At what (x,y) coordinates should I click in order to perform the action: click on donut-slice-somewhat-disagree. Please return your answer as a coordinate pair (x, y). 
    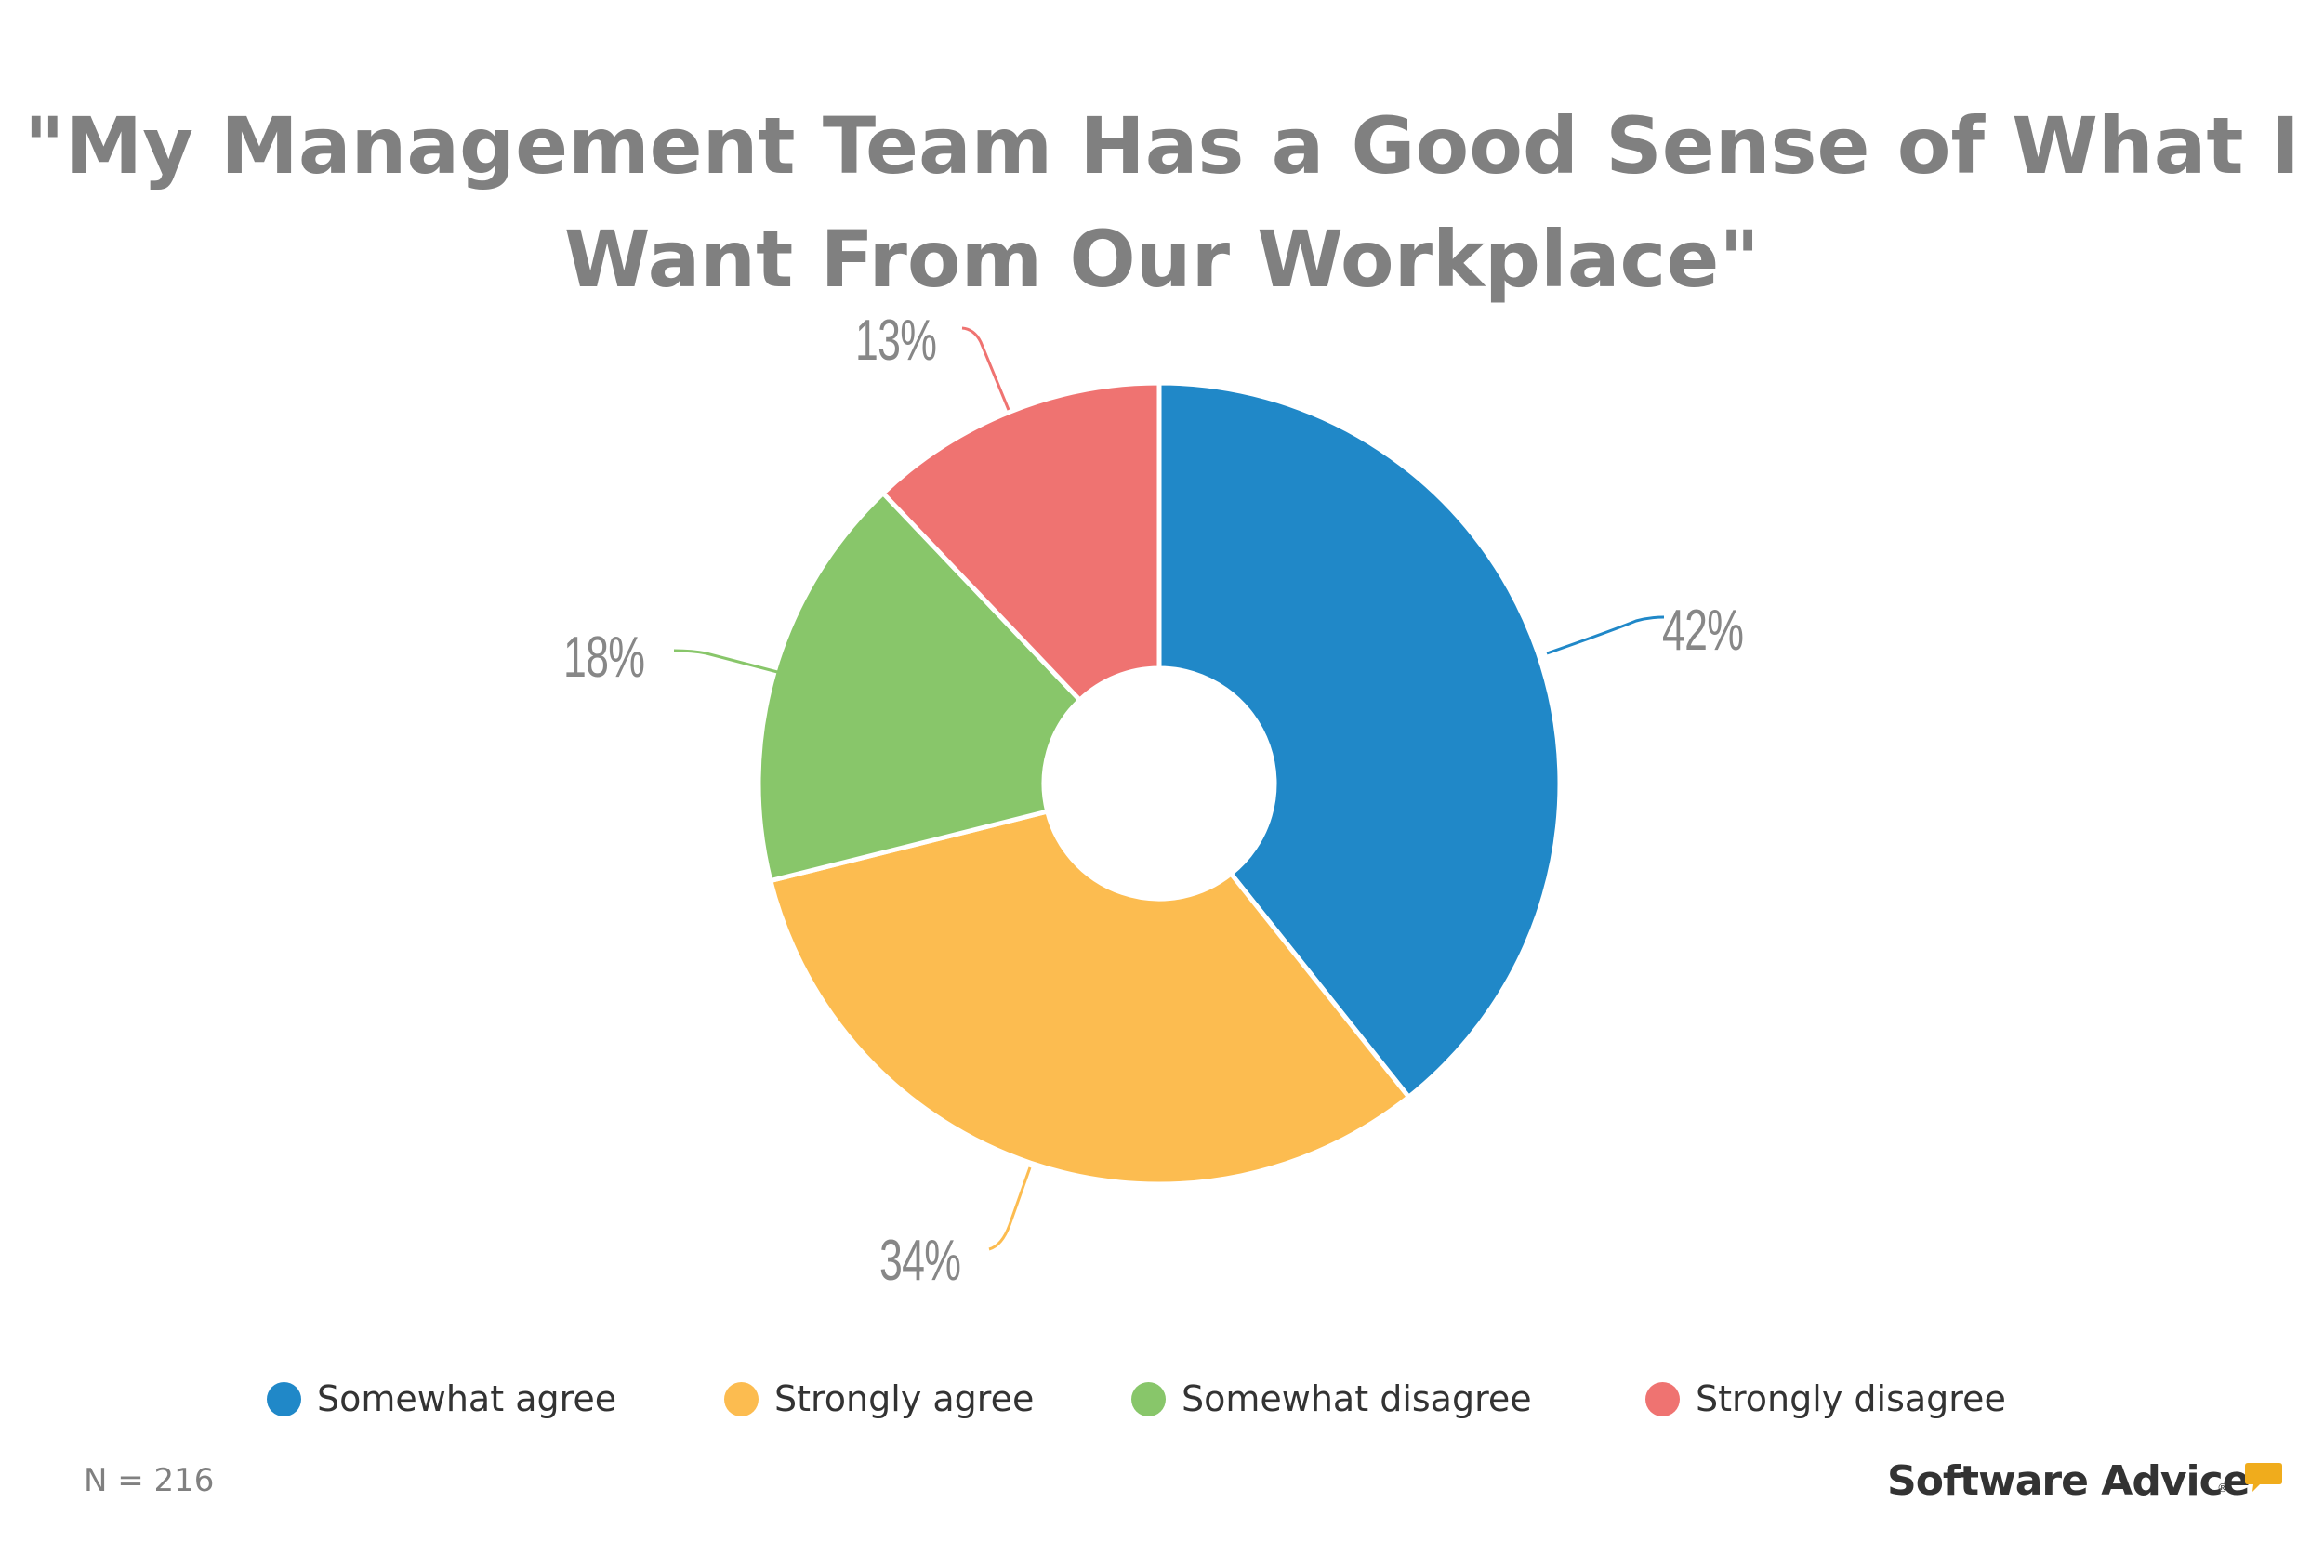
    Looking at the image, I should click on (919, 688).